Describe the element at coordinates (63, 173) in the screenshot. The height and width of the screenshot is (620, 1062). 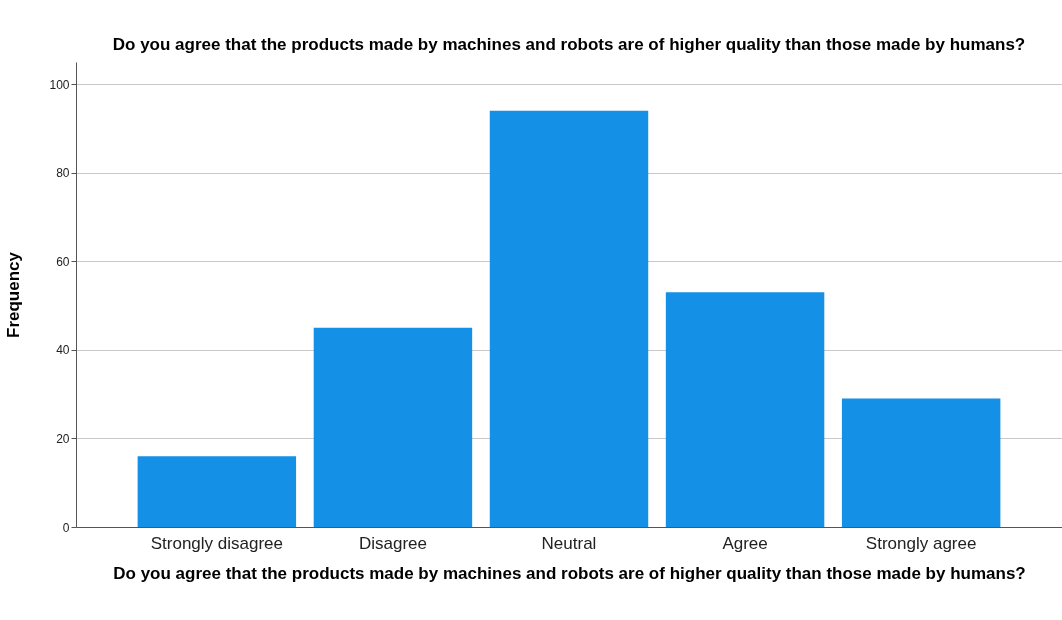
I see `y-tick-label: 80` at that location.